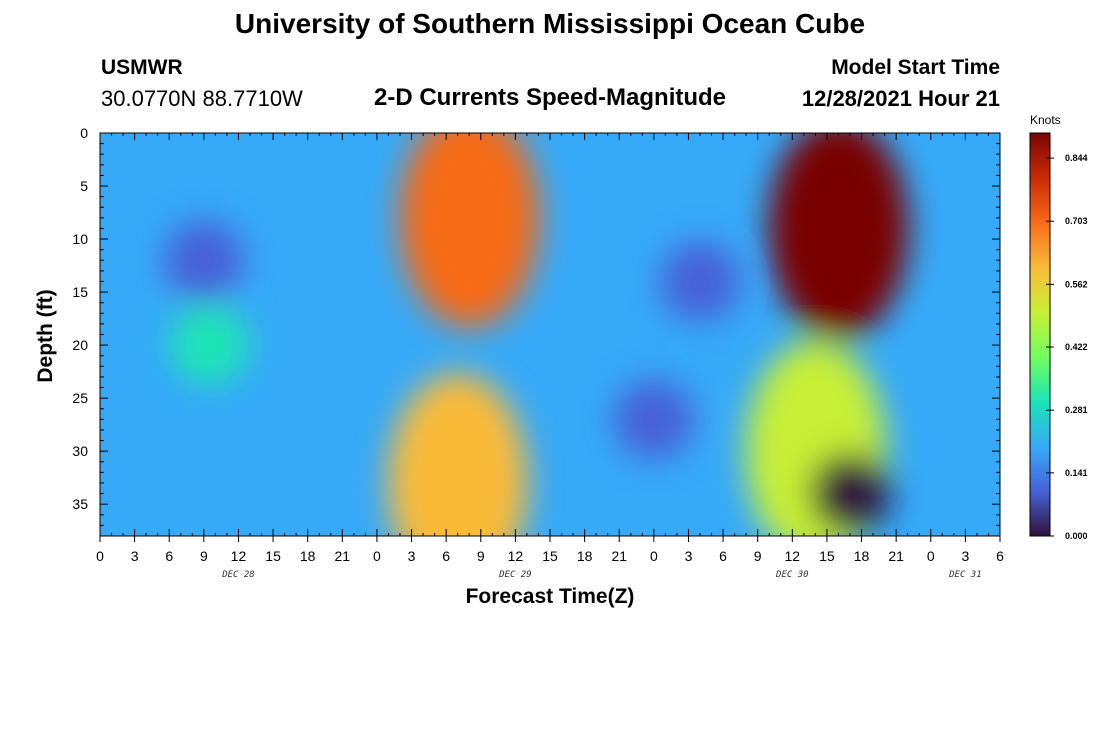  What do you see at coordinates (80, 292) in the screenshot?
I see `y-tick-label: 15` at bounding box center [80, 292].